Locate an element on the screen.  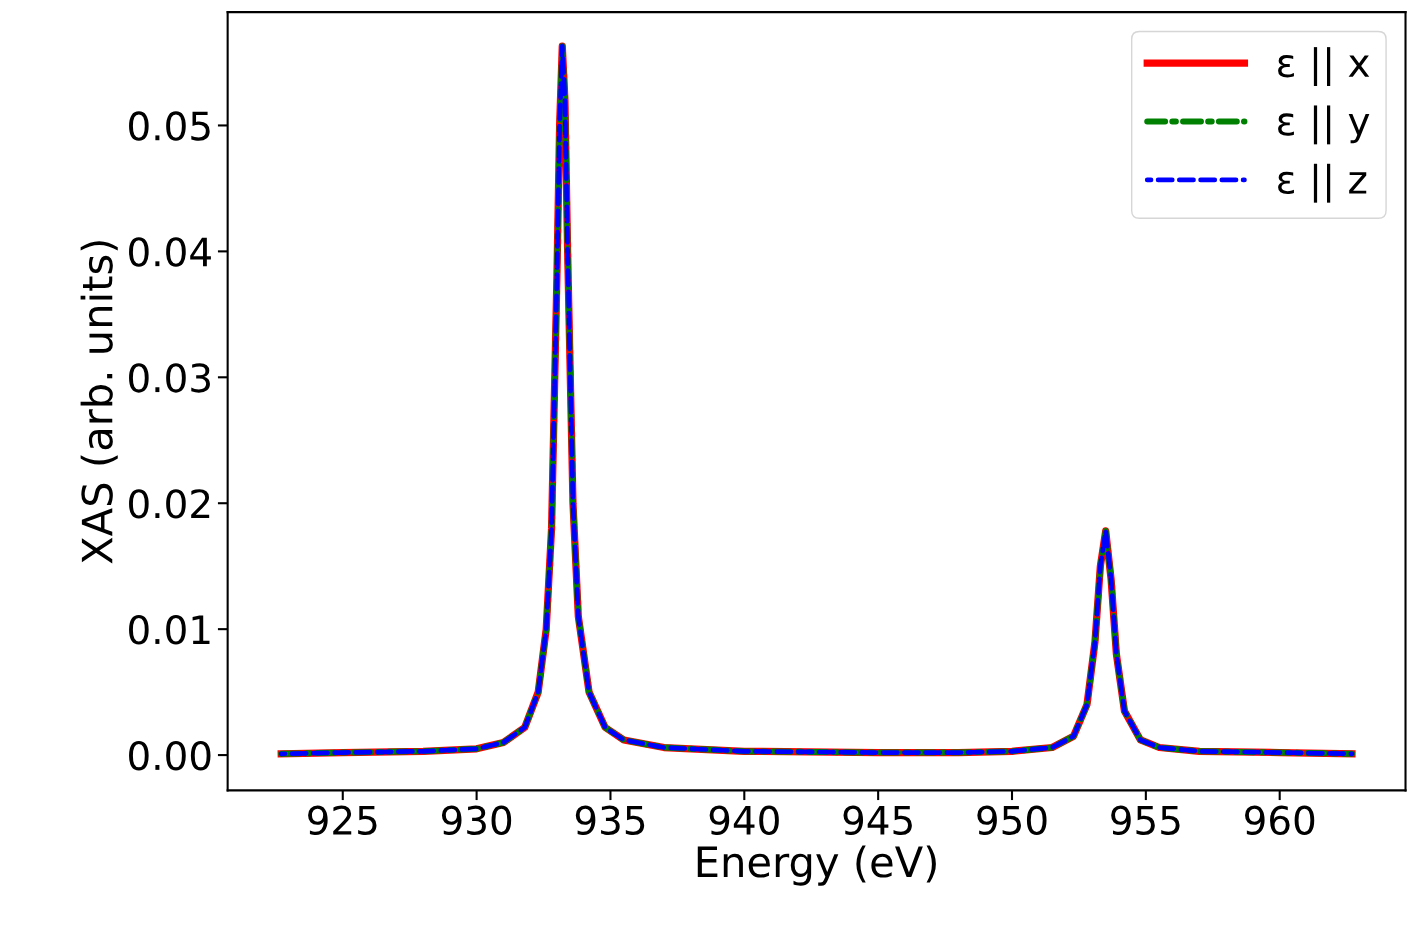
x-tick-label: 925 is located at coordinates (342, 820).